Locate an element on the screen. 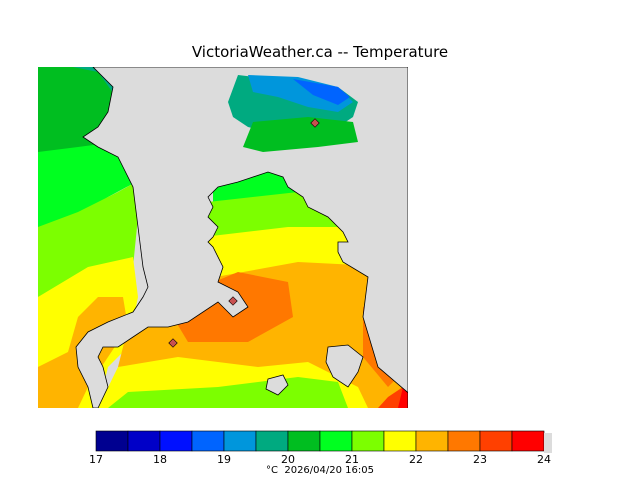  temperature-legend: 17 18 19 20 21 22 23 24 is located at coordinates (320, 447).